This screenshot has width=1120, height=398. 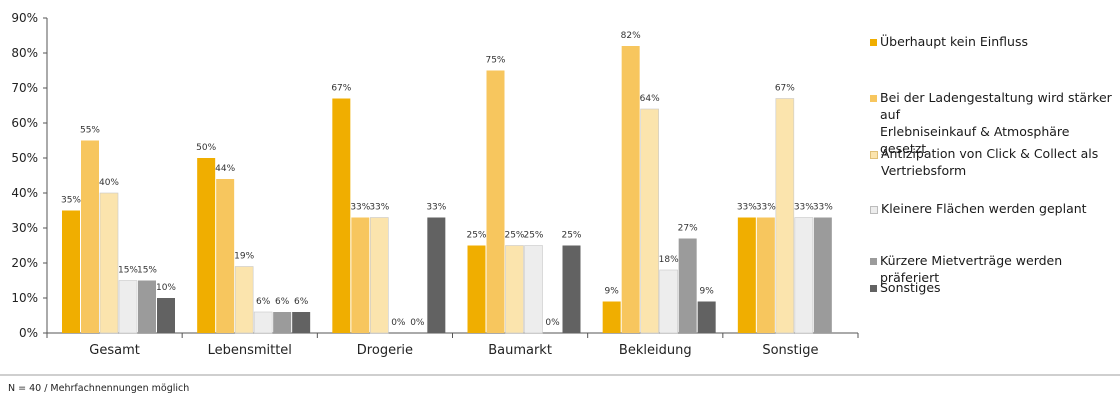 What do you see at coordinates (385, 350) in the screenshot?
I see `x-tick-label: Drogerie` at bounding box center [385, 350].